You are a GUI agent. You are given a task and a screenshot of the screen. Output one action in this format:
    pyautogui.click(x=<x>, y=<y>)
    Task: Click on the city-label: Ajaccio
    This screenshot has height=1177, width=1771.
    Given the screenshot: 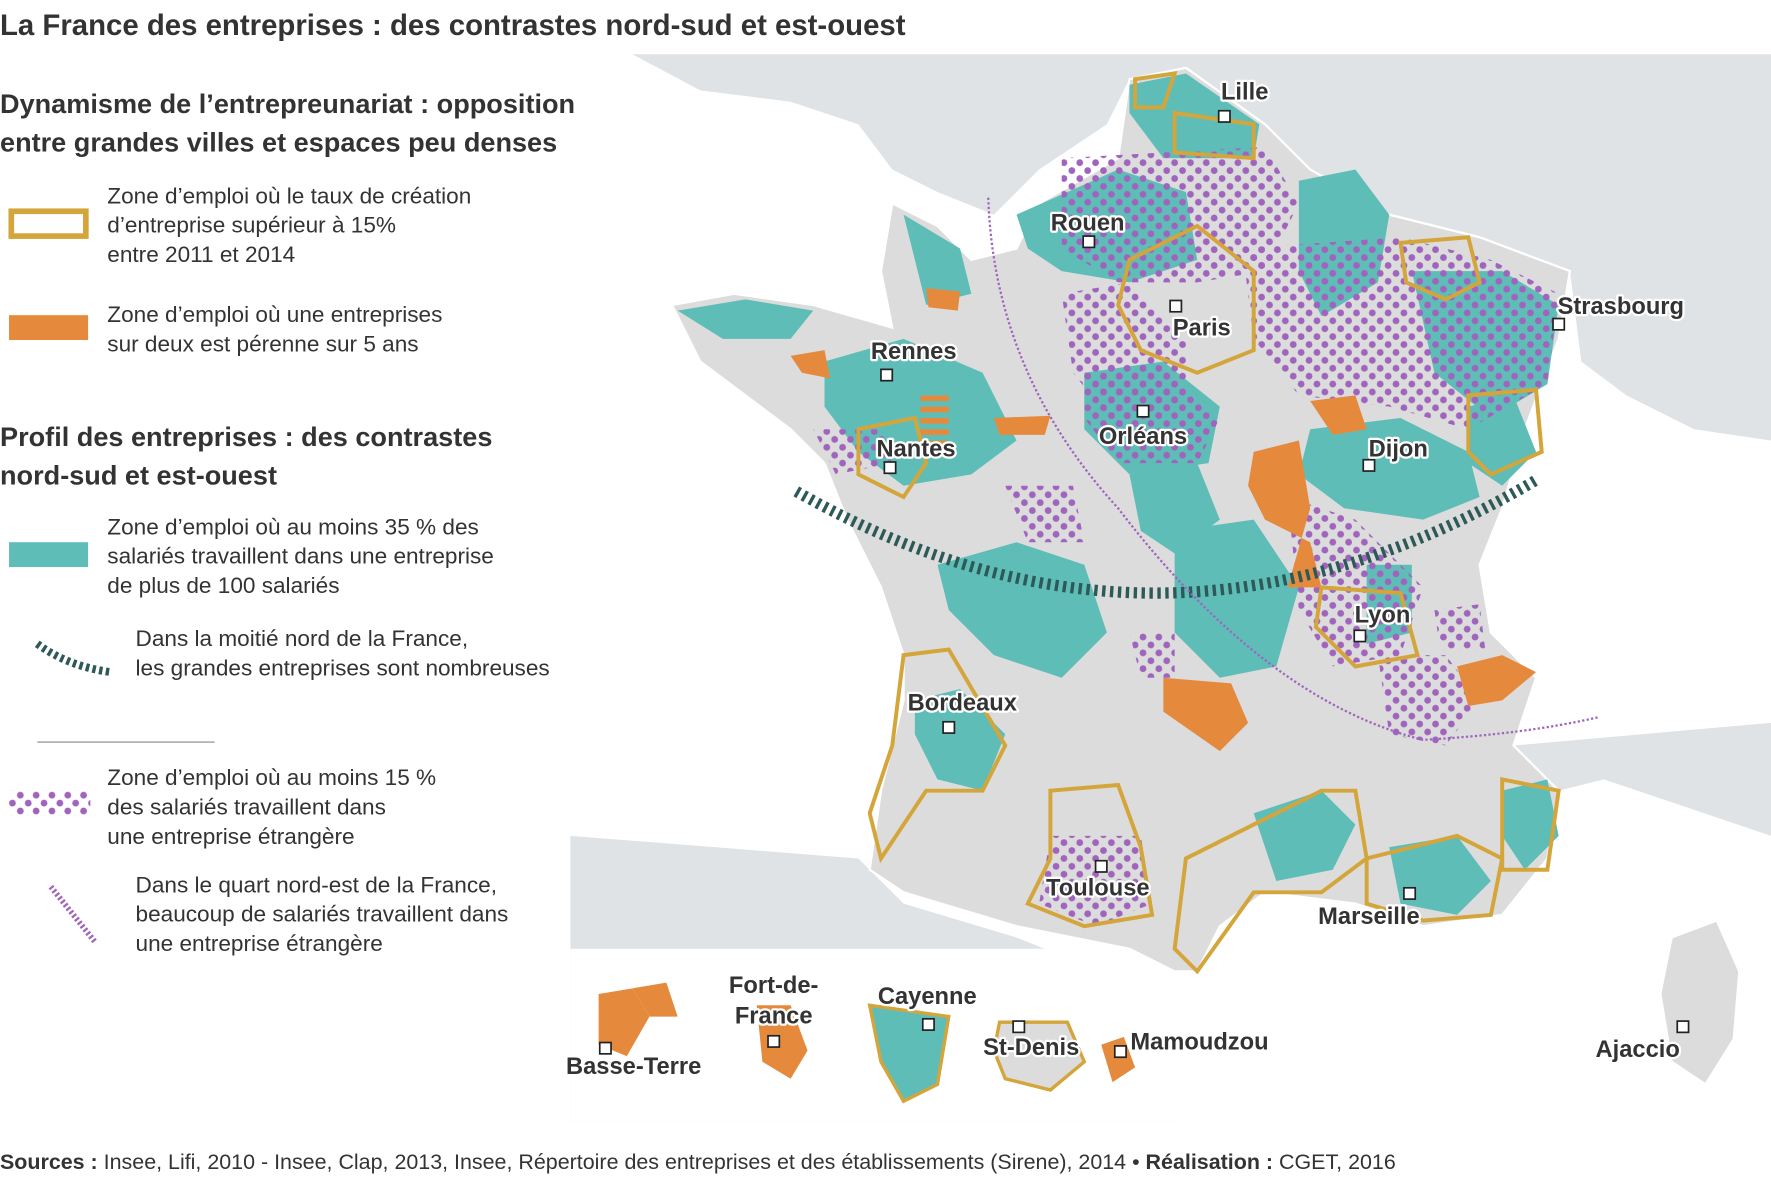 What is the action you would take?
    pyautogui.click(x=1638, y=1050)
    